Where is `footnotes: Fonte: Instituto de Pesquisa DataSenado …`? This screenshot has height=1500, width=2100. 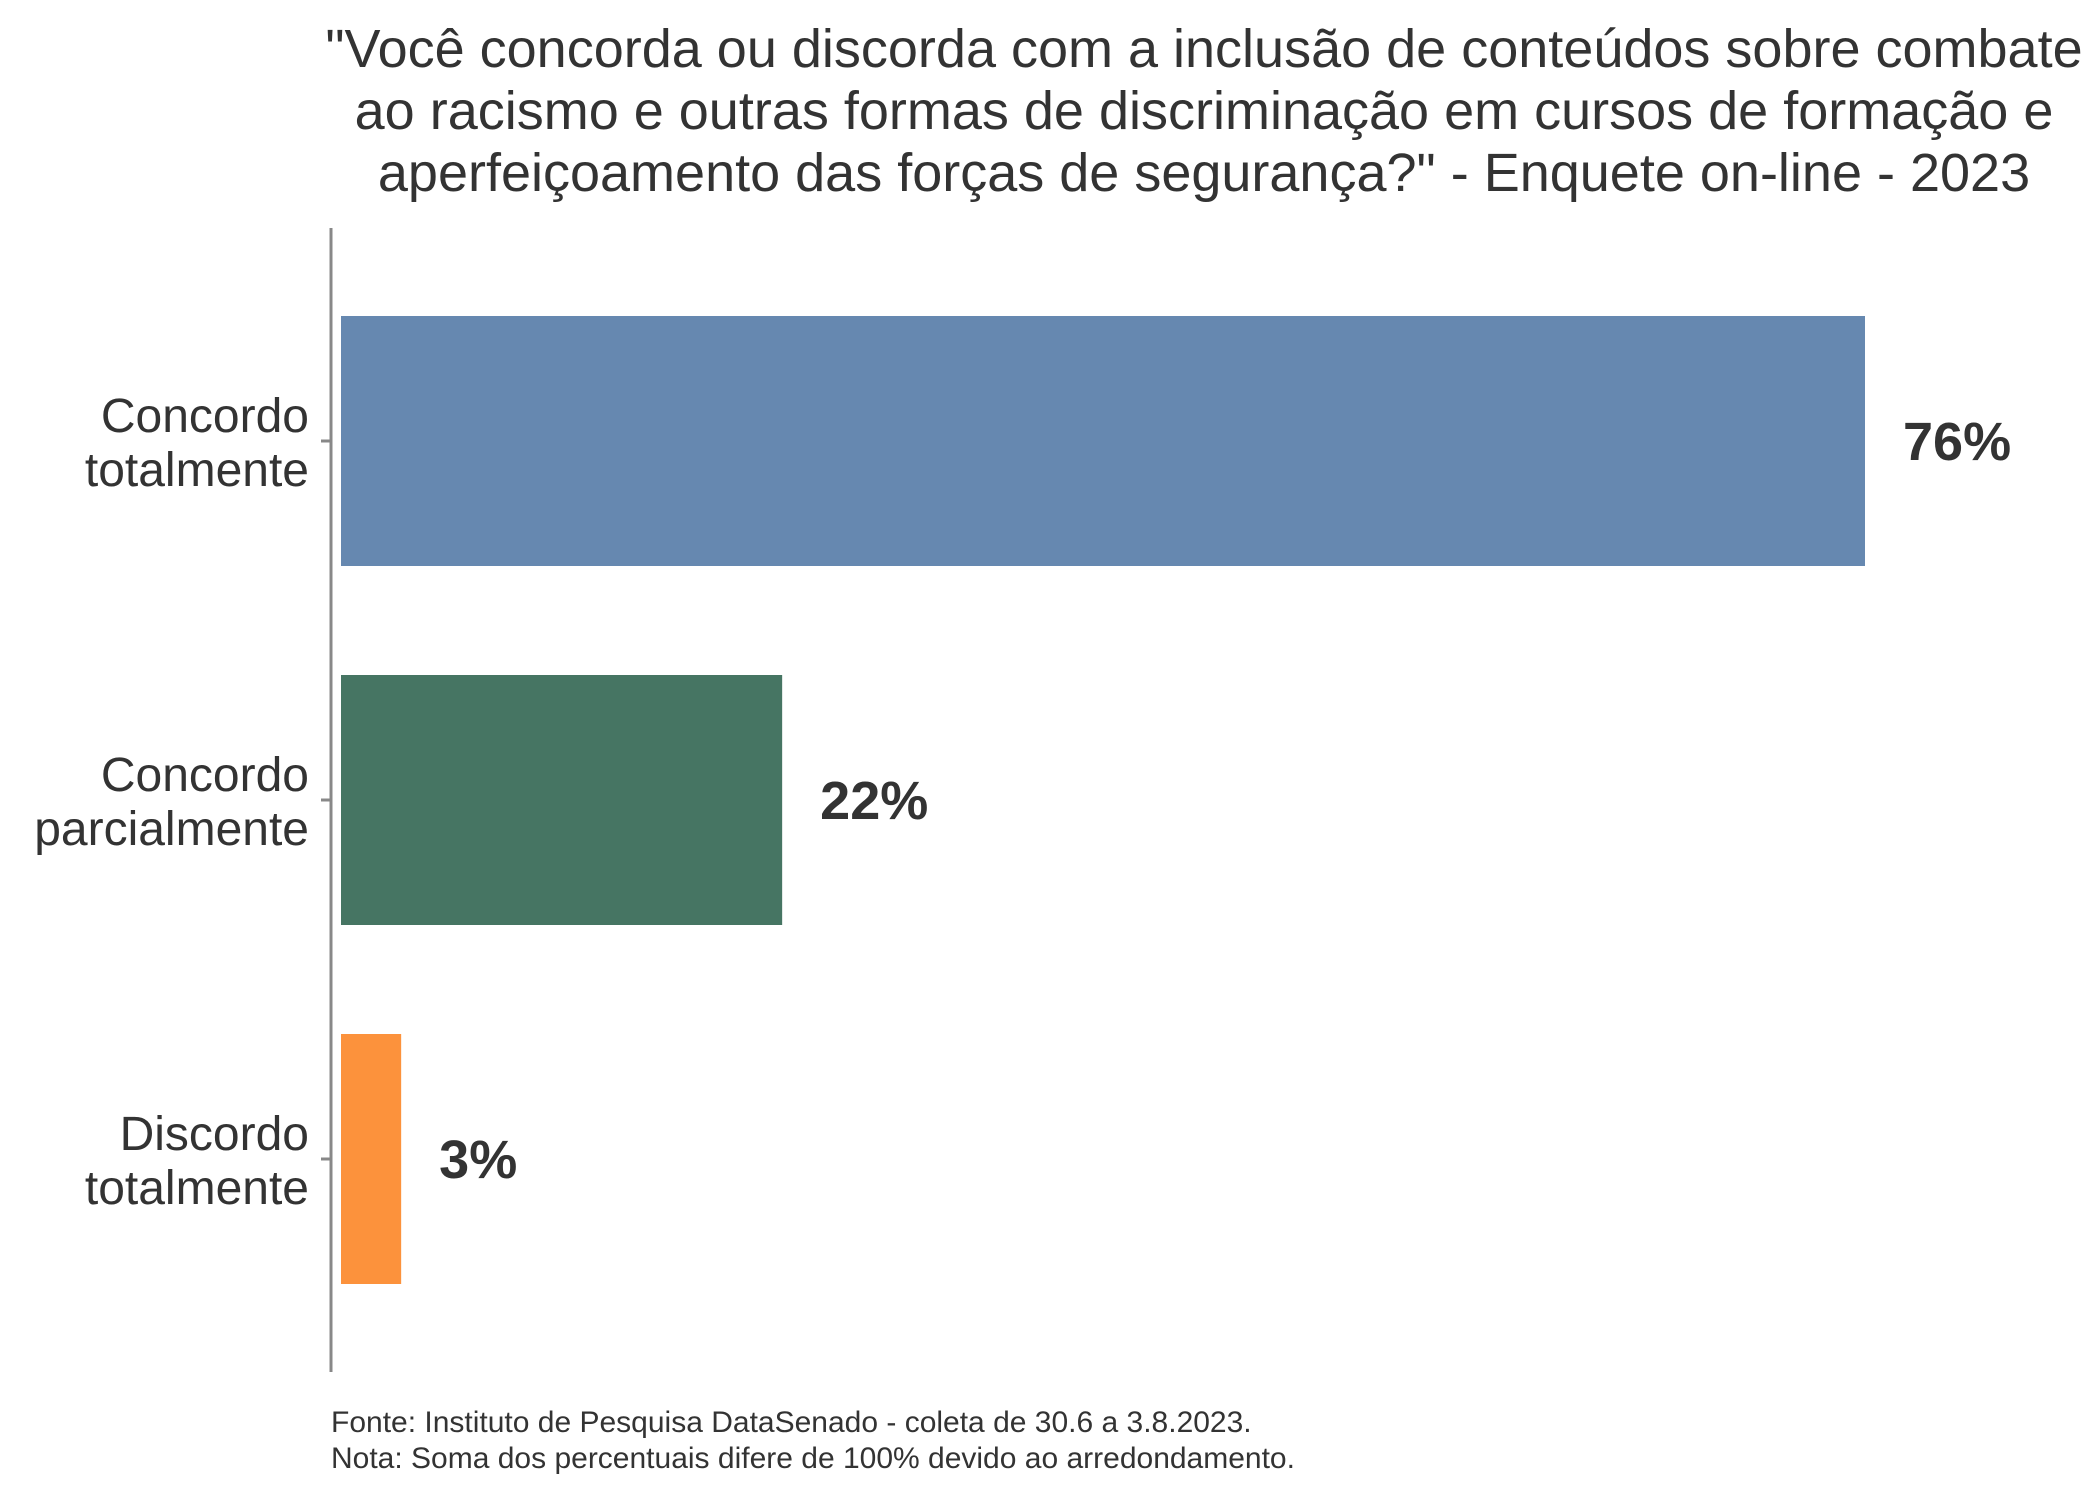 footnotes: Fonte: Instituto de Pesquisa DataSenado … is located at coordinates (813, 1440).